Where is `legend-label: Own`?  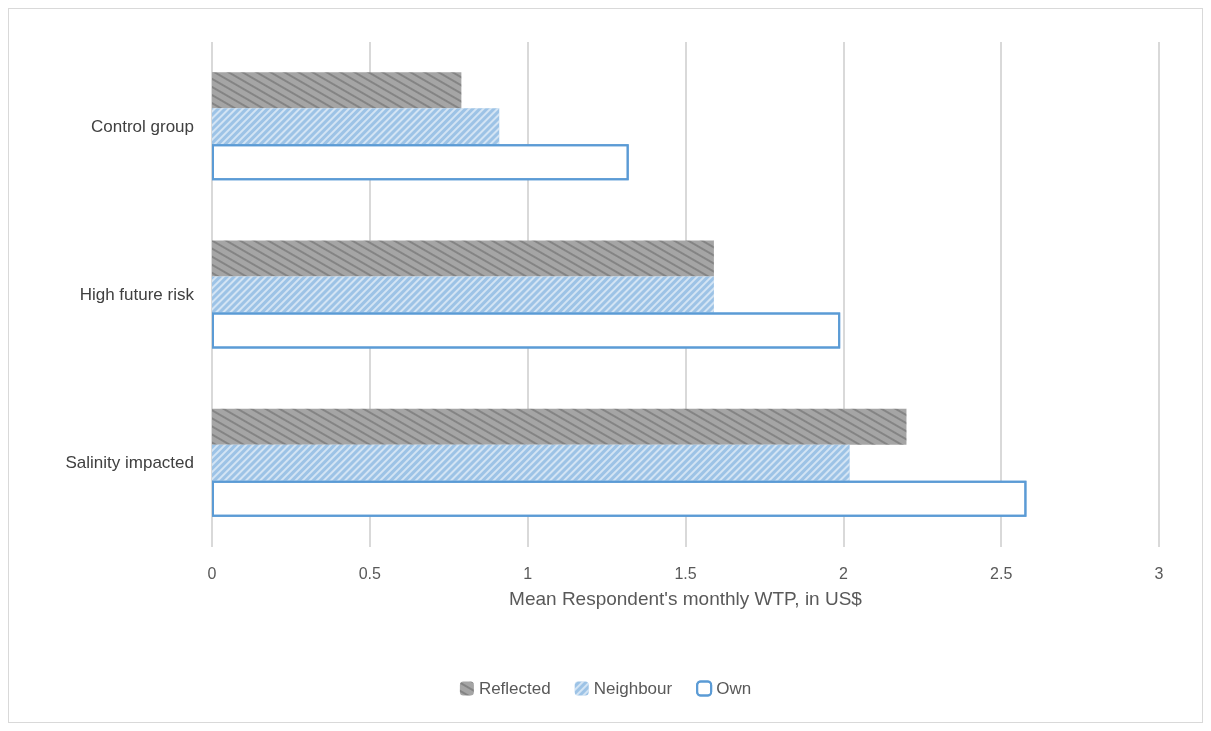 legend-label: Own is located at coordinates (734, 688).